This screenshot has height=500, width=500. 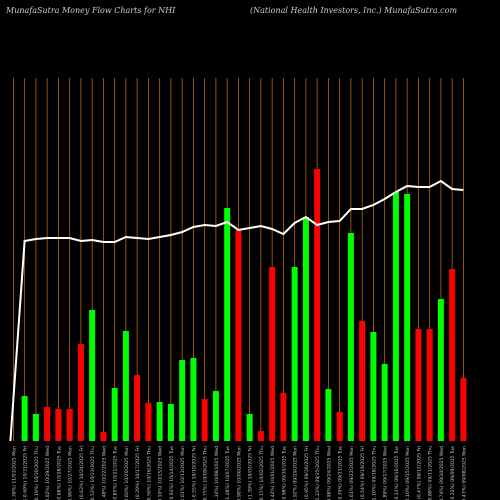 I want to click on x-tick-label: 72.51 (-0.55%) 10/10/2025 Fri, so click(x=194, y=473).